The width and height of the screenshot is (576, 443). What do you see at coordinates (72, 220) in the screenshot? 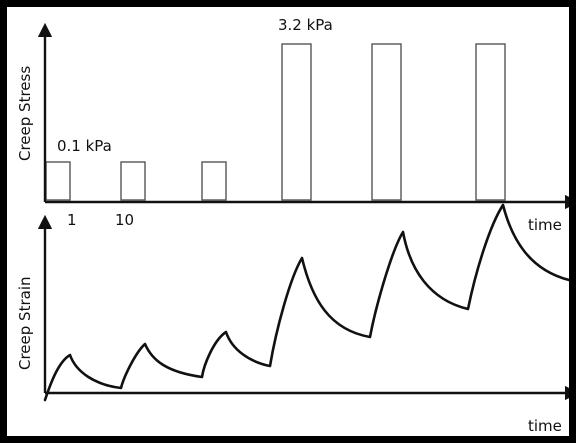
I see `tick-label-1: 1` at bounding box center [72, 220].